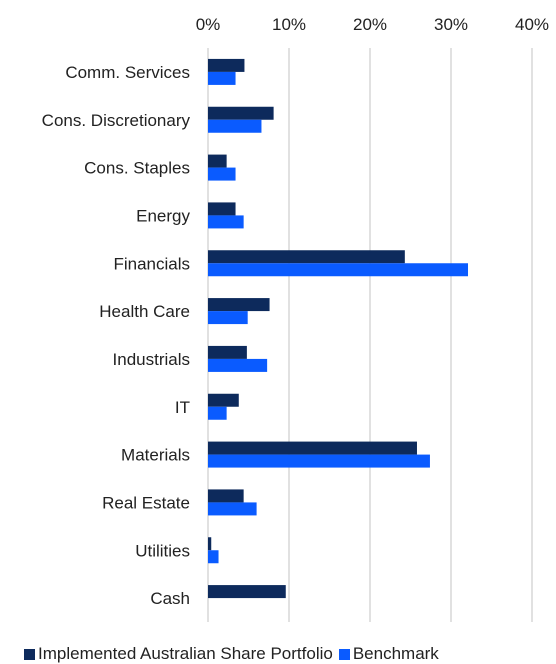 This screenshot has width=556, height=664. What do you see at coordinates (532, 24) in the screenshot?
I see `x-tick-label: 40%` at bounding box center [532, 24].